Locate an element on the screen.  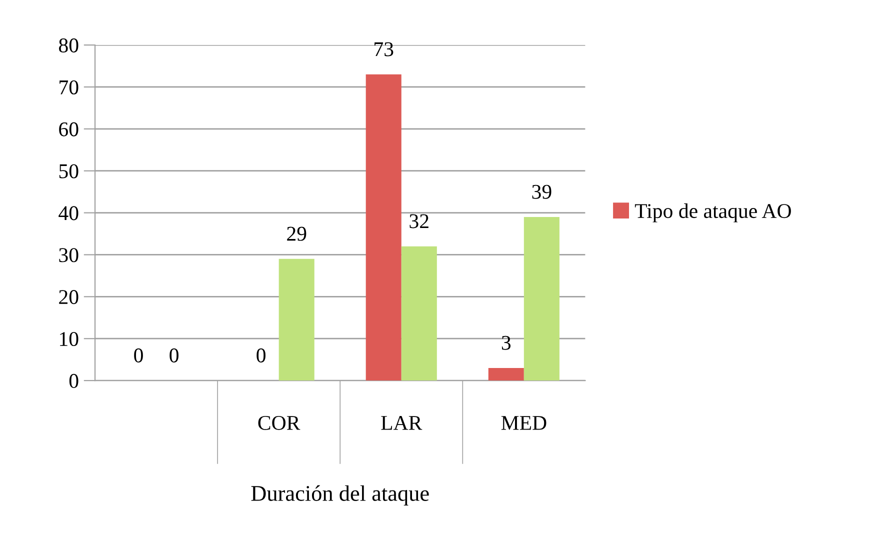
y-tick-label: 80 is located at coordinates (68, 45).